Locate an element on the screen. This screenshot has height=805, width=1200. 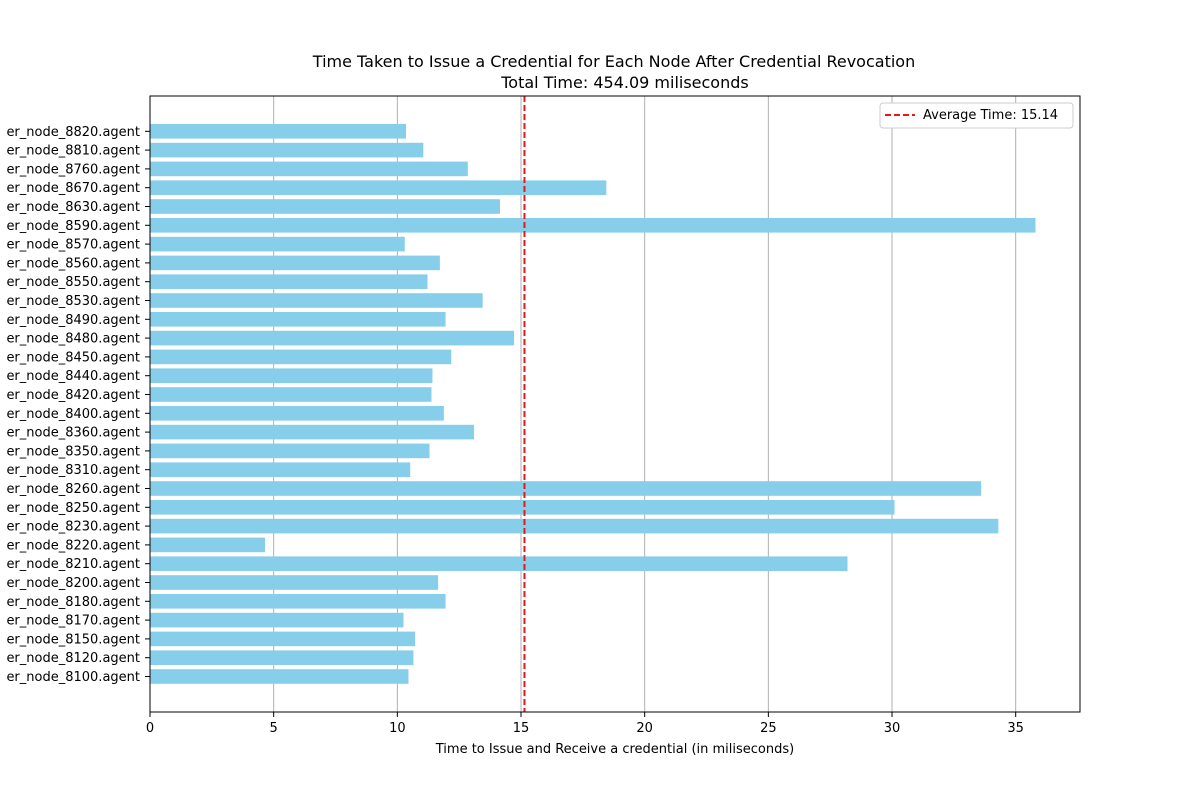
y-tick-label: er_node_8180.agent is located at coordinates (73, 602).